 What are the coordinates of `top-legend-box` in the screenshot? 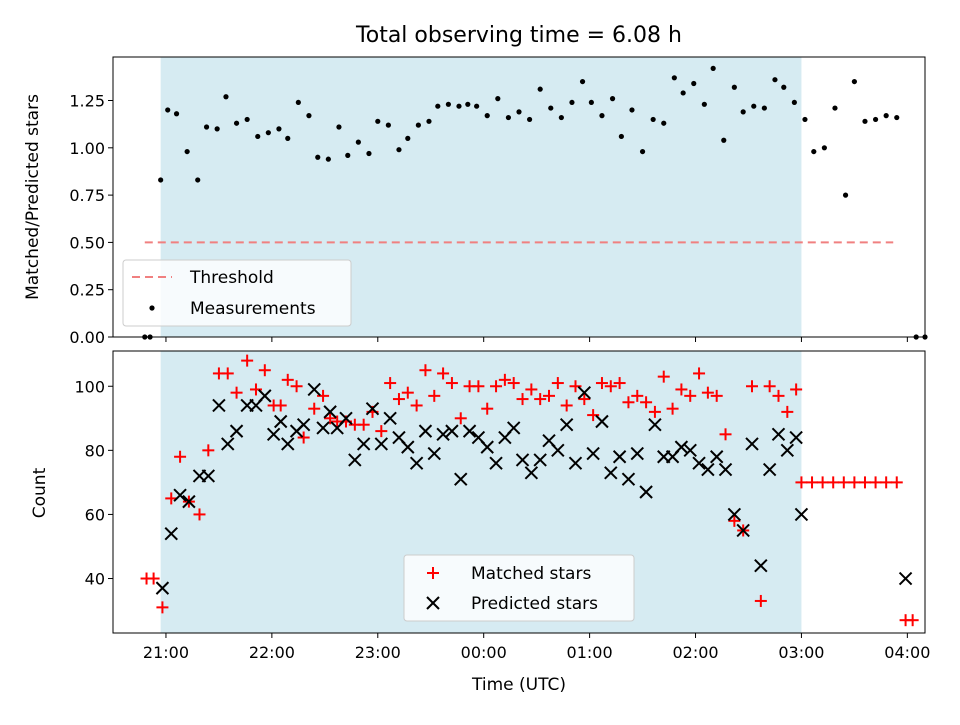 It's located at (237, 293).